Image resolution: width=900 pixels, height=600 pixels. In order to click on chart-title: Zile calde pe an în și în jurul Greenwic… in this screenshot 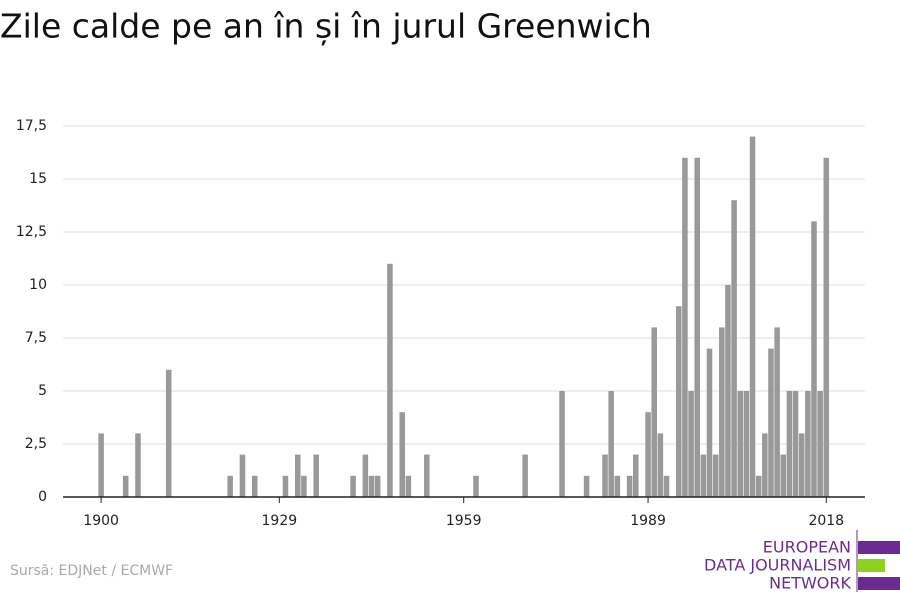, I will do `click(326, 26)`.